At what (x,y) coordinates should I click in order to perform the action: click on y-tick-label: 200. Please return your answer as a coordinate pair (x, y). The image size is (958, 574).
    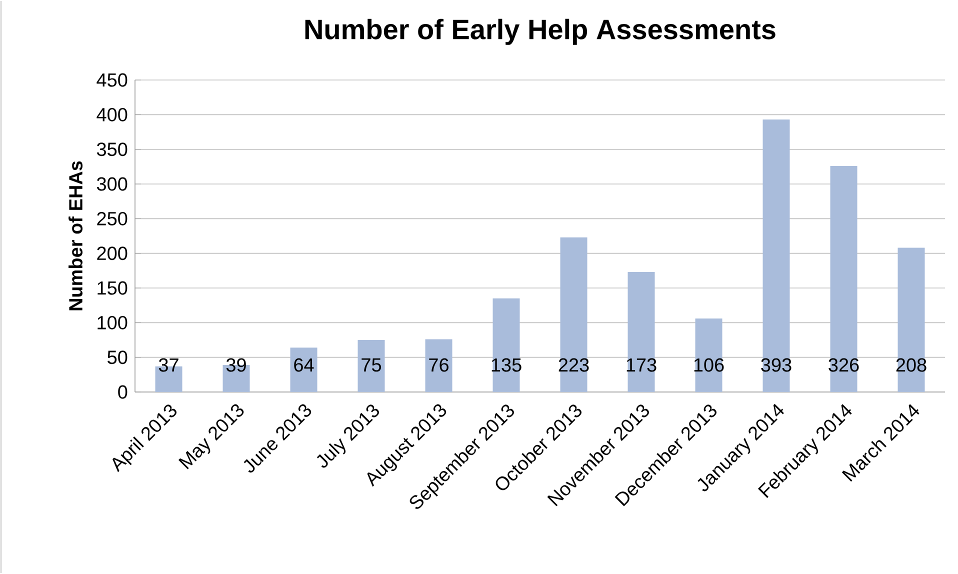
    Looking at the image, I should click on (112, 253).